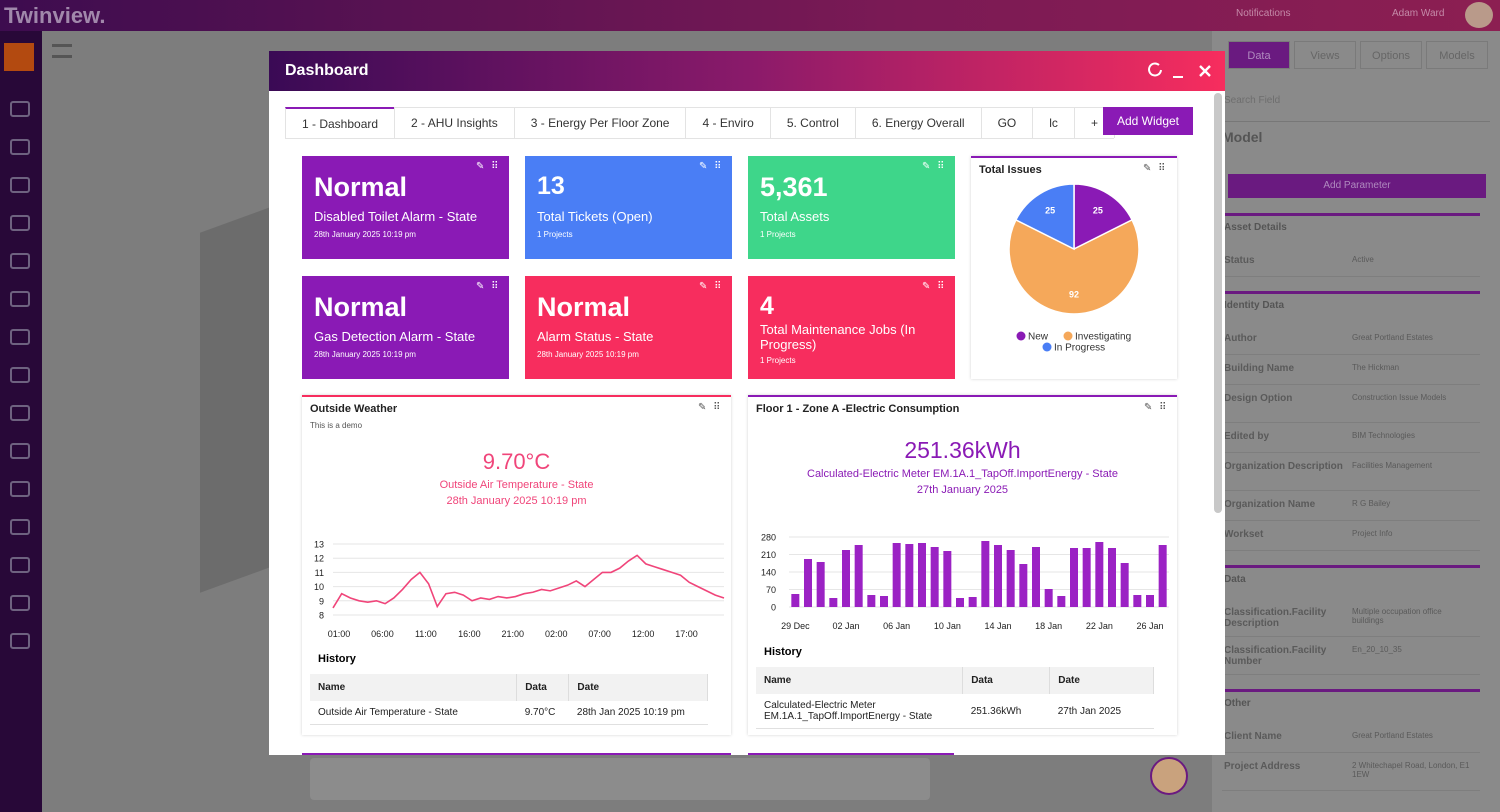 The height and width of the screenshot is (812, 1500). What do you see at coordinates (1392, 735) in the screenshot?
I see `property-value: Great Portland Estates` at bounding box center [1392, 735].